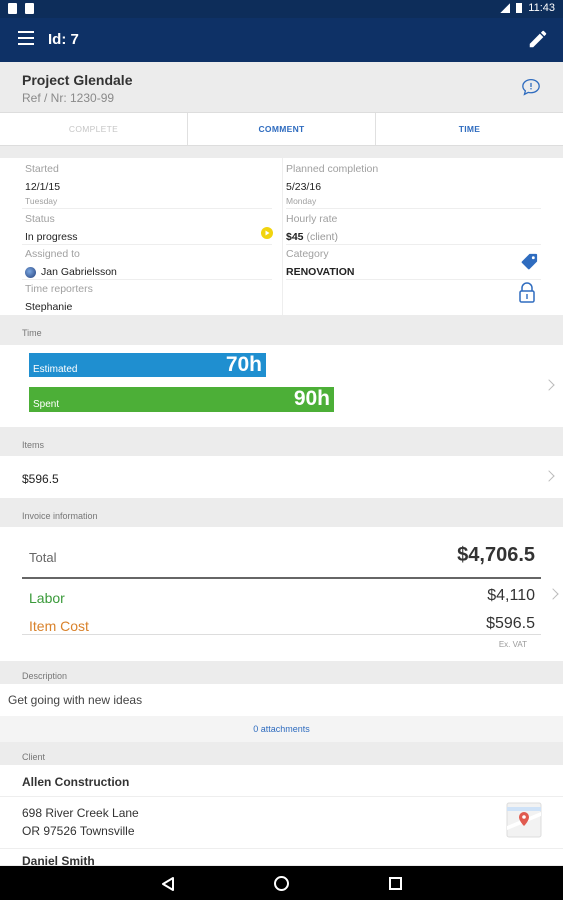  Describe the element at coordinates (281, 386) in the screenshot. I see `time-block: Estimated 70h Spent 90h` at that location.